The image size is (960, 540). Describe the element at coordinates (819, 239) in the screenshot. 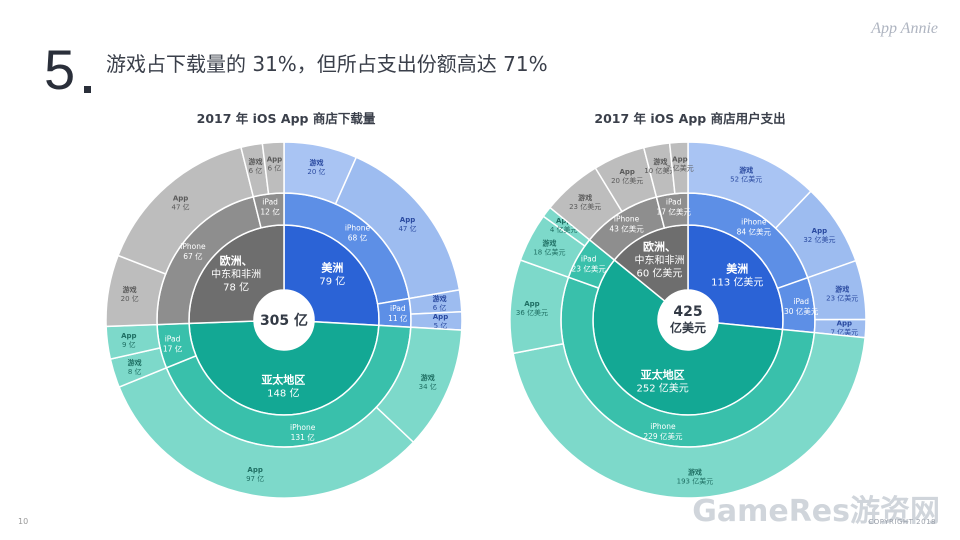

I see `type-americas-iphone-app-label-line: 32 亿美元` at that location.